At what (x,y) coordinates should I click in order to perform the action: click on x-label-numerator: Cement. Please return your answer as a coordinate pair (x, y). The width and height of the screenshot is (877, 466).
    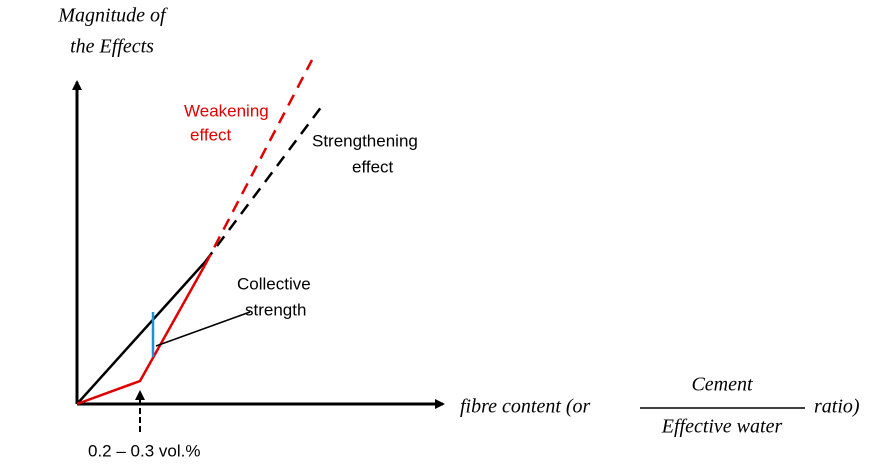
    Looking at the image, I should click on (722, 385).